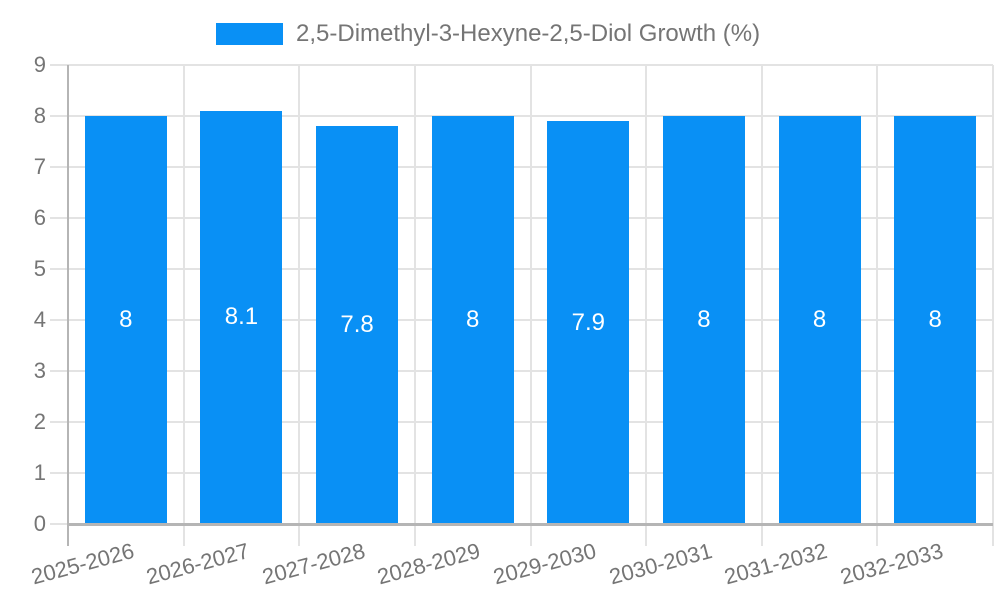 This screenshot has width=1000, height=600. Describe the element at coordinates (39, 115) in the screenshot. I see `y-tick-label: 8` at that location.